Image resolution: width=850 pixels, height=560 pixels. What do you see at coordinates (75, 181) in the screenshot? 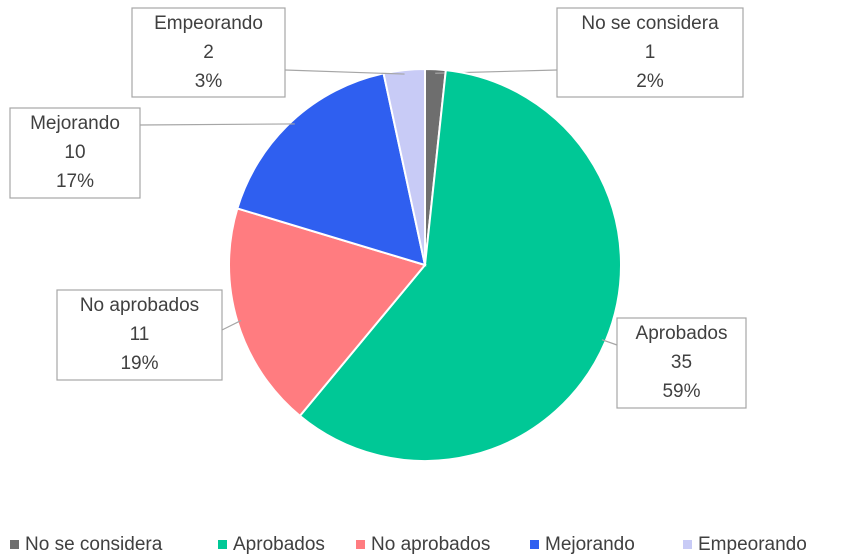
I see `data-label-percent: 17%` at bounding box center [75, 181].